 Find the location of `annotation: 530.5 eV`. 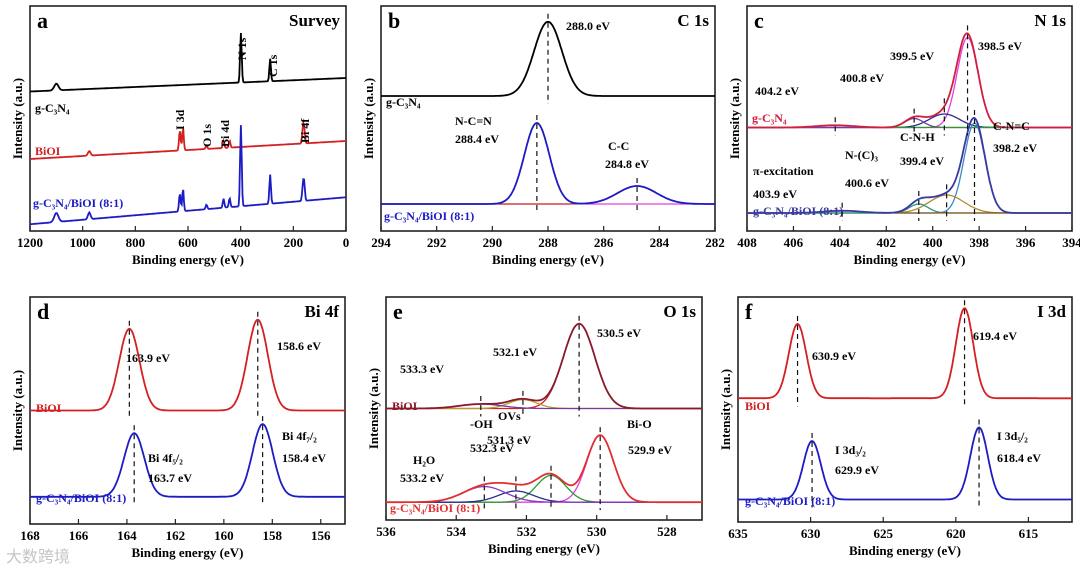

annotation: 530.5 eV is located at coordinates (619, 333).